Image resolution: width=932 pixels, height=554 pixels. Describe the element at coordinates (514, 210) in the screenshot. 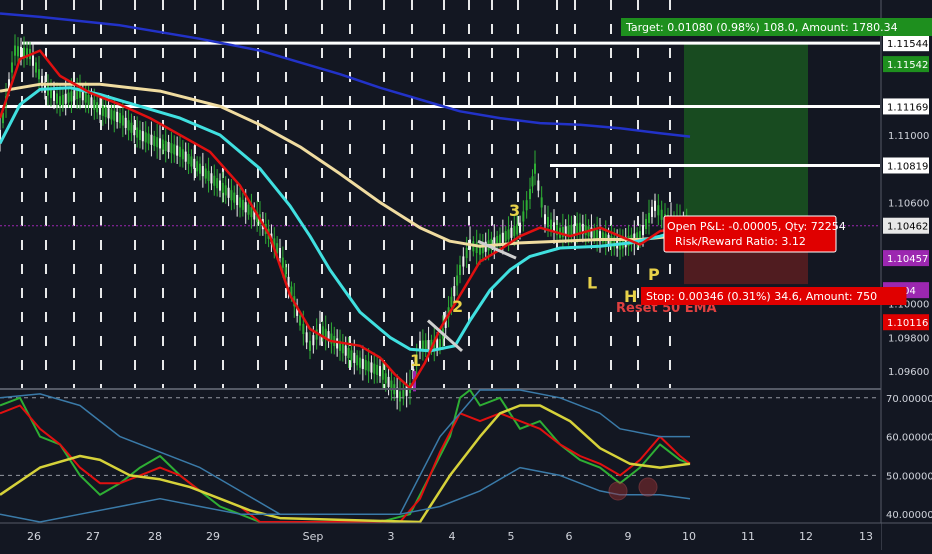

I see `annotation-2: 3` at that location.